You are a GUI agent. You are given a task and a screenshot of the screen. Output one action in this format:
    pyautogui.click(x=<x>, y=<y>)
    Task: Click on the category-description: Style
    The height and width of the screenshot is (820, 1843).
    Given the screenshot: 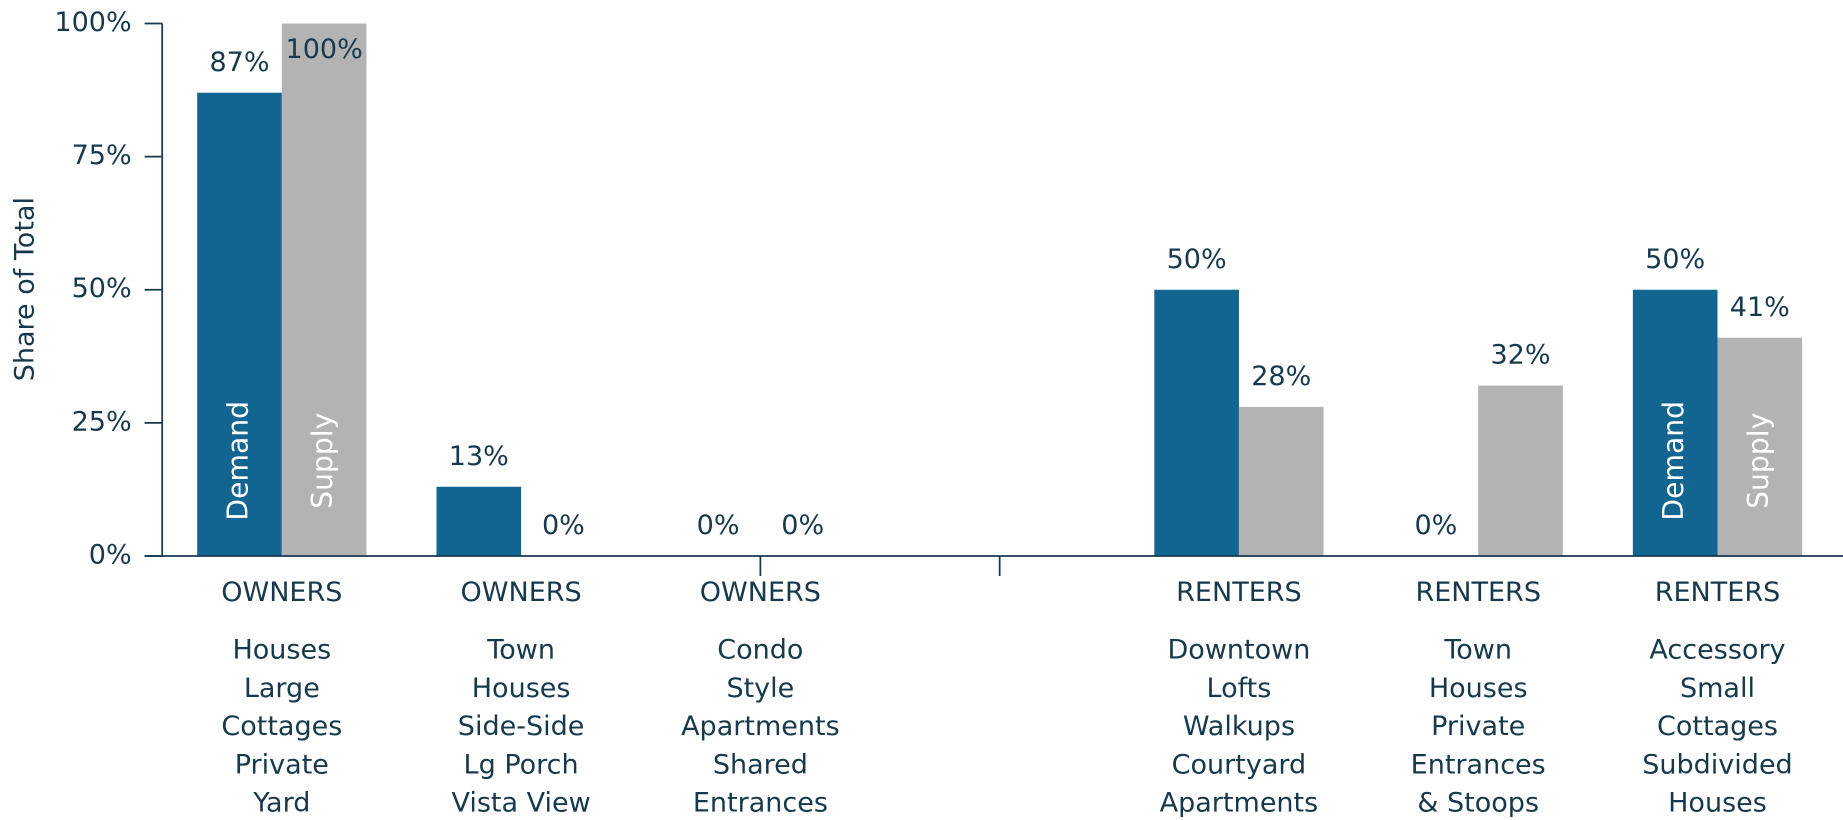 What is the action you would take?
    pyautogui.click(x=760, y=688)
    